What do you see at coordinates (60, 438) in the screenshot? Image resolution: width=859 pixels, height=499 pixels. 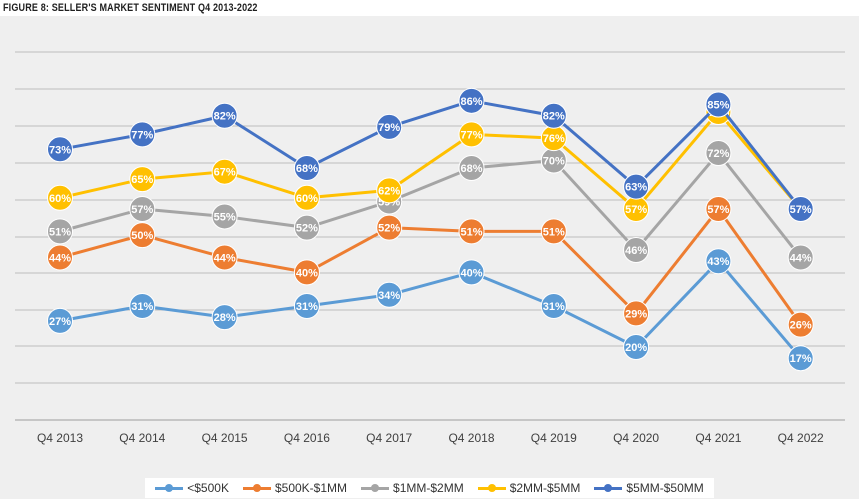 I see `x-tick-label: Q4 2013` at bounding box center [60, 438].